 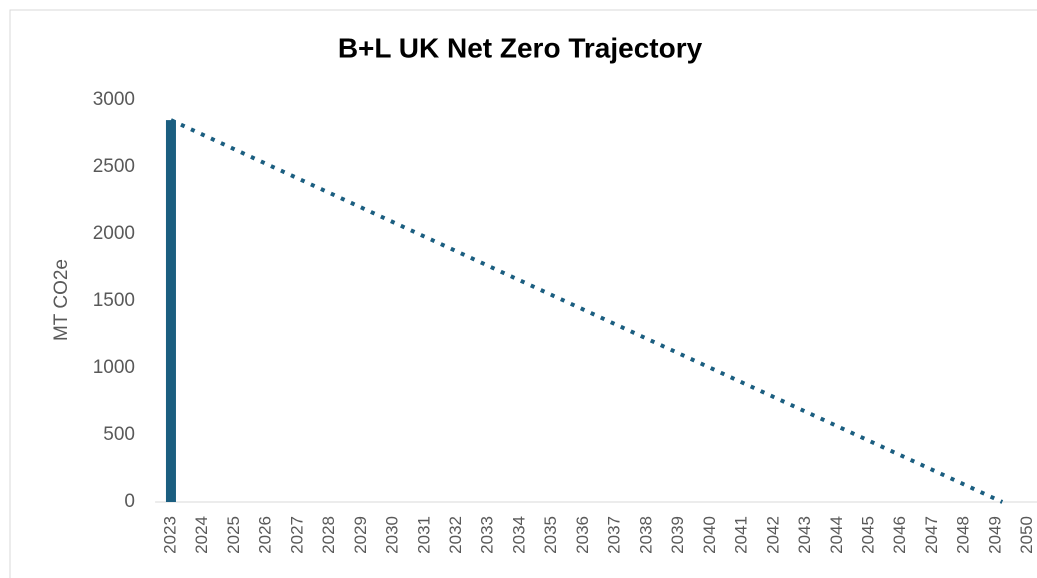 I want to click on x-tick-label: 2041, so click(x=741, y=535).